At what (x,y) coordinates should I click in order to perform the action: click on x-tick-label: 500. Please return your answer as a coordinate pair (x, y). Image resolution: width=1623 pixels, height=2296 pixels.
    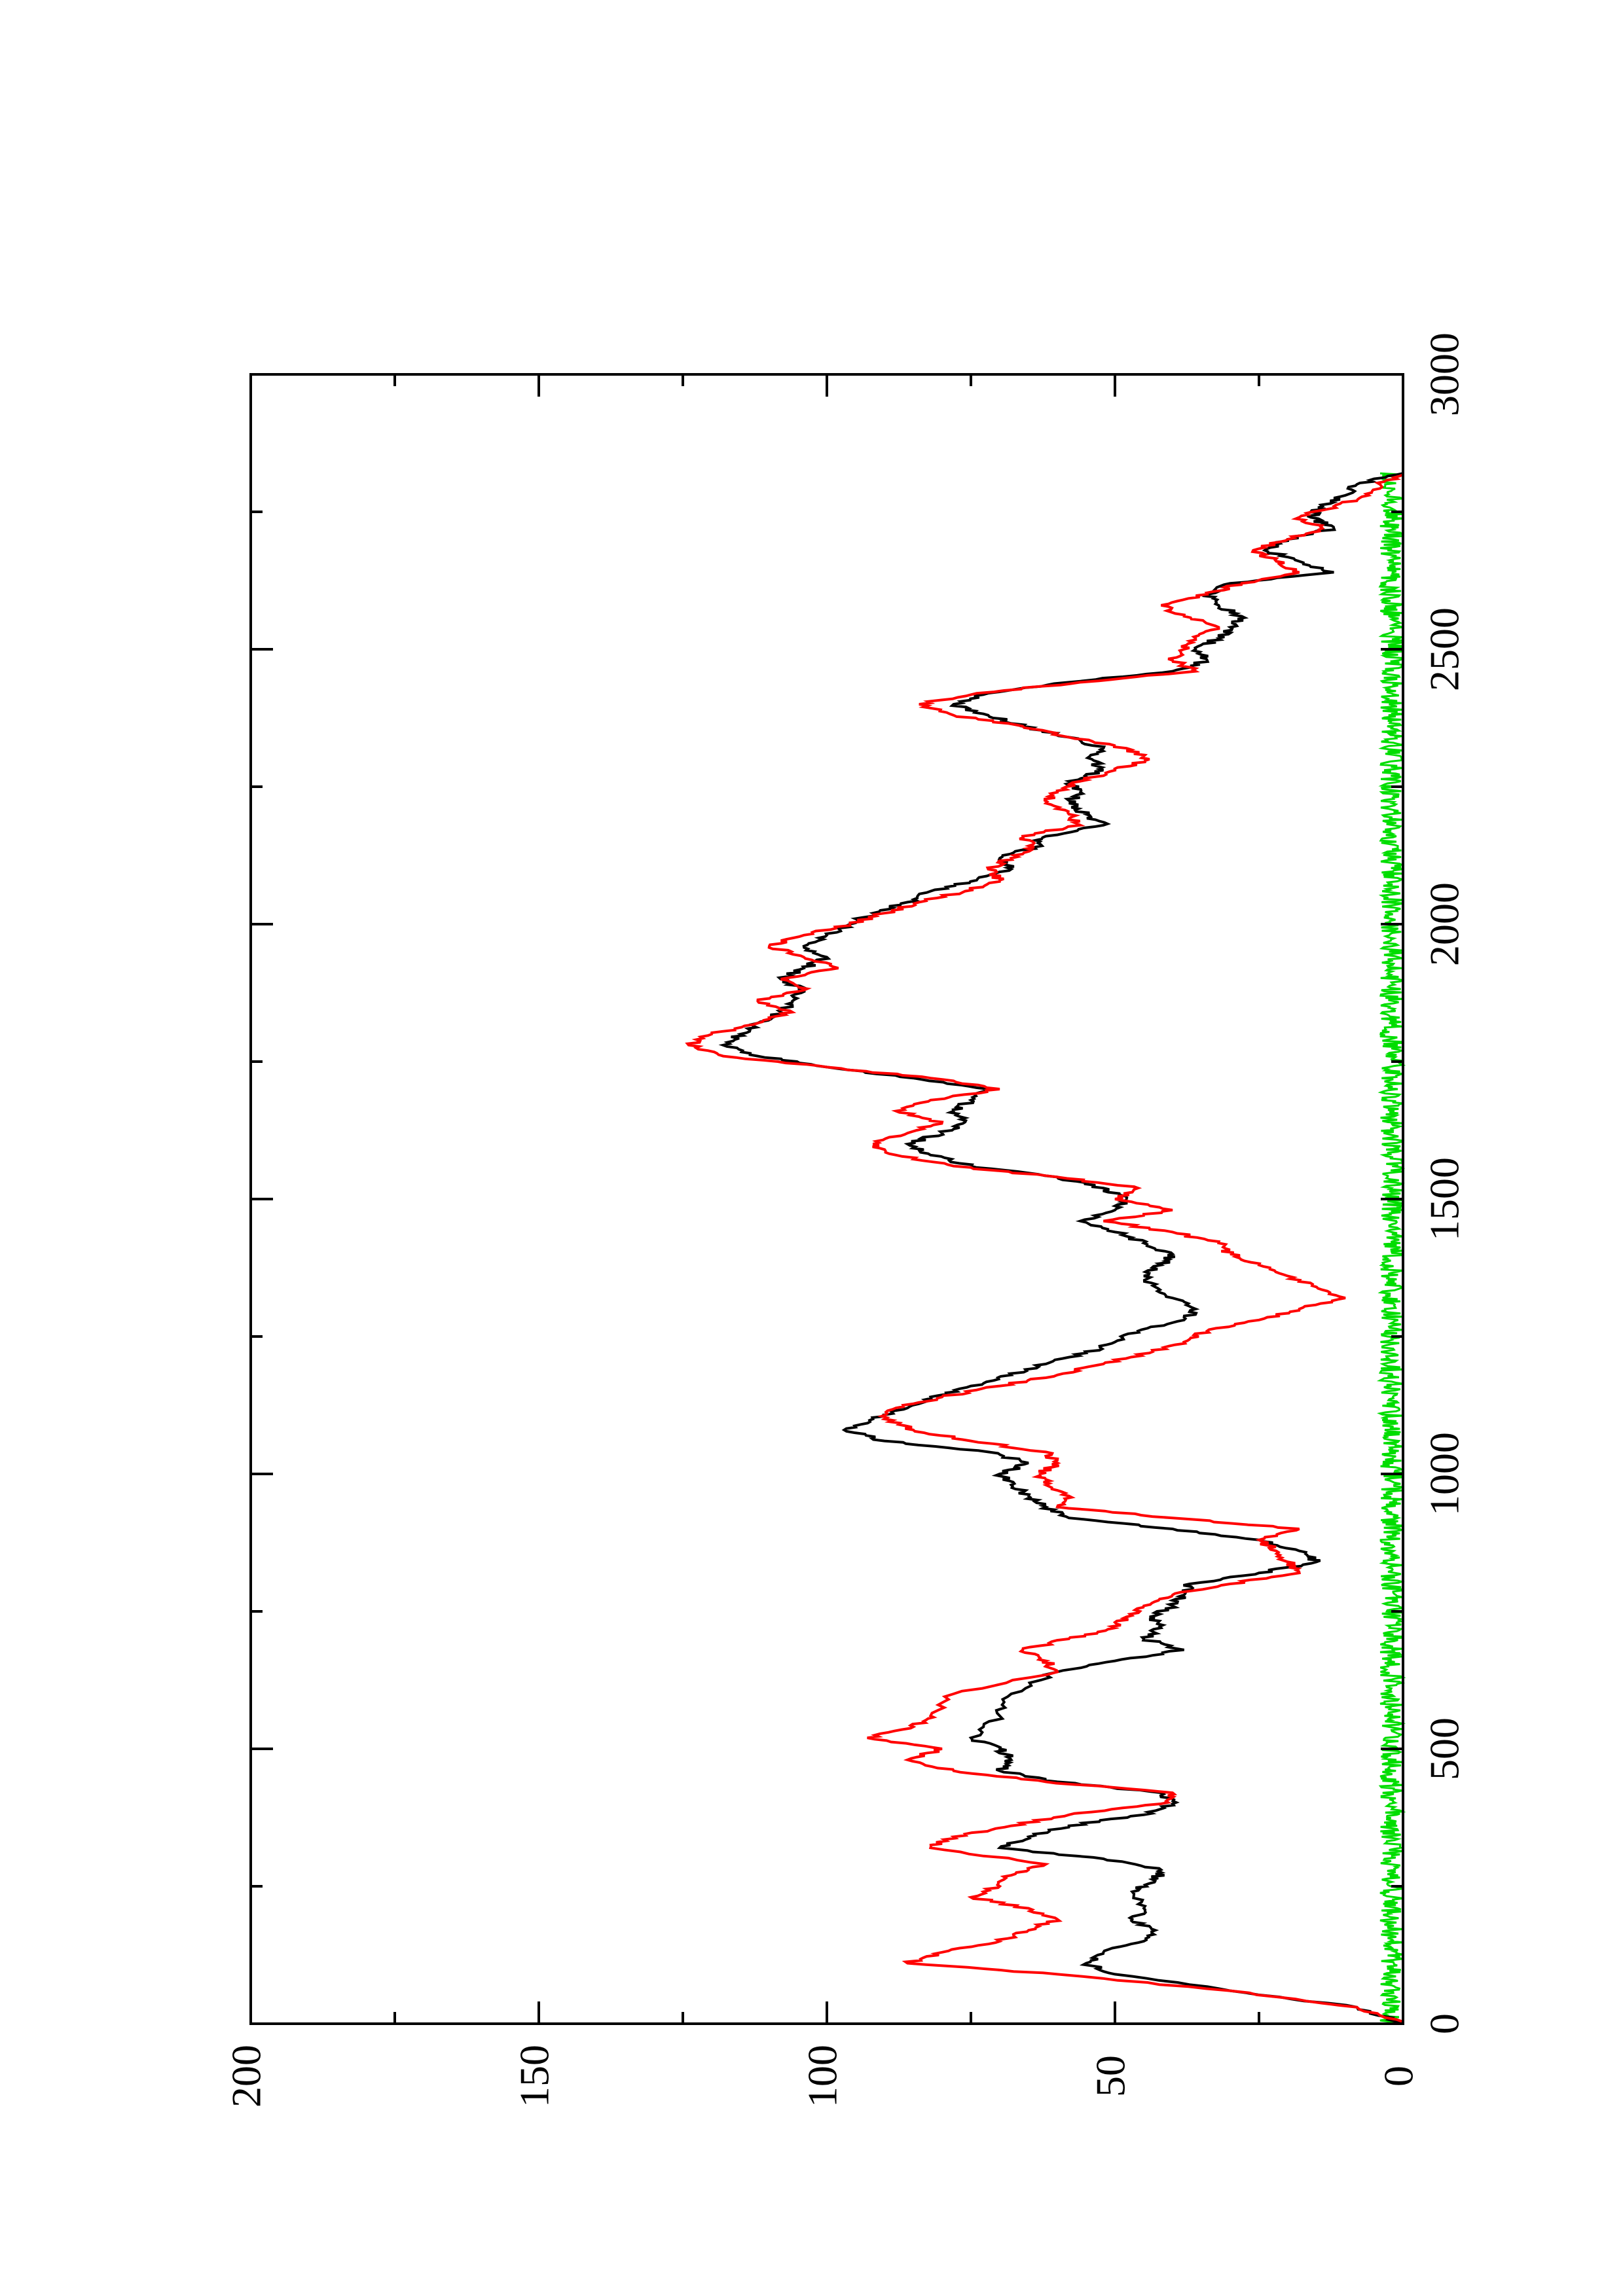
    Looking at the image, I should click on (1444, 1748).